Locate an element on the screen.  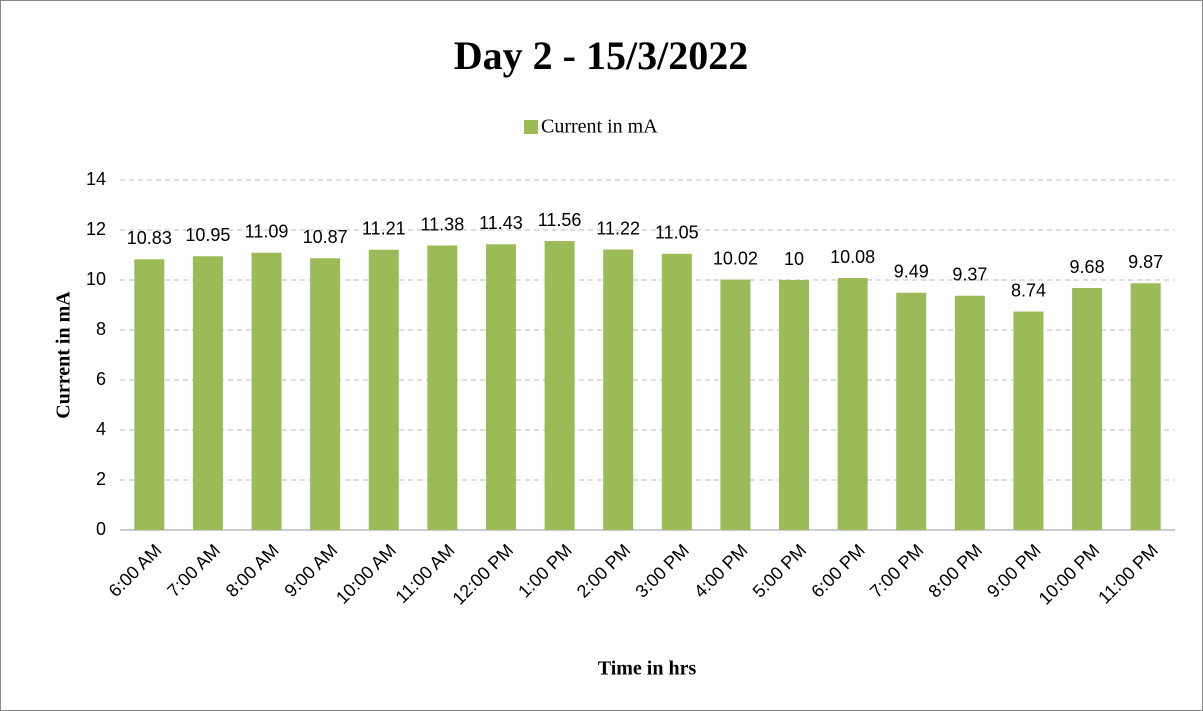
data-label: 11.38 is located at coordinates (443, 224).